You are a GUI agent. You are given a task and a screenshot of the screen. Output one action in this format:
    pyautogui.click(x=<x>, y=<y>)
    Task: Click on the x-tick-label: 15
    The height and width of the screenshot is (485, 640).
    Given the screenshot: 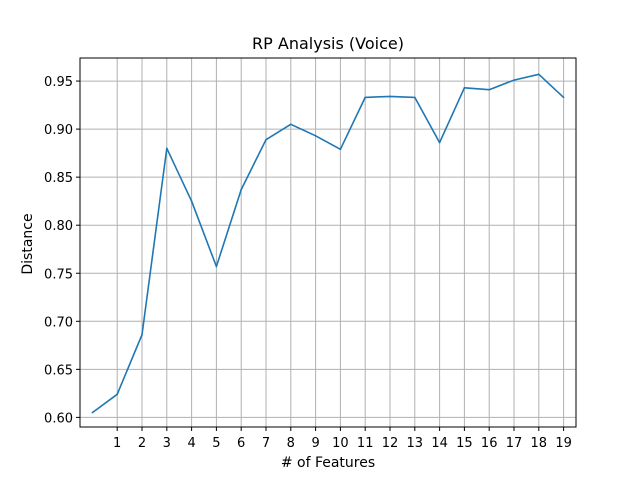 What is the action you would take?
    pyautogui.click(x=464, y=443)
    